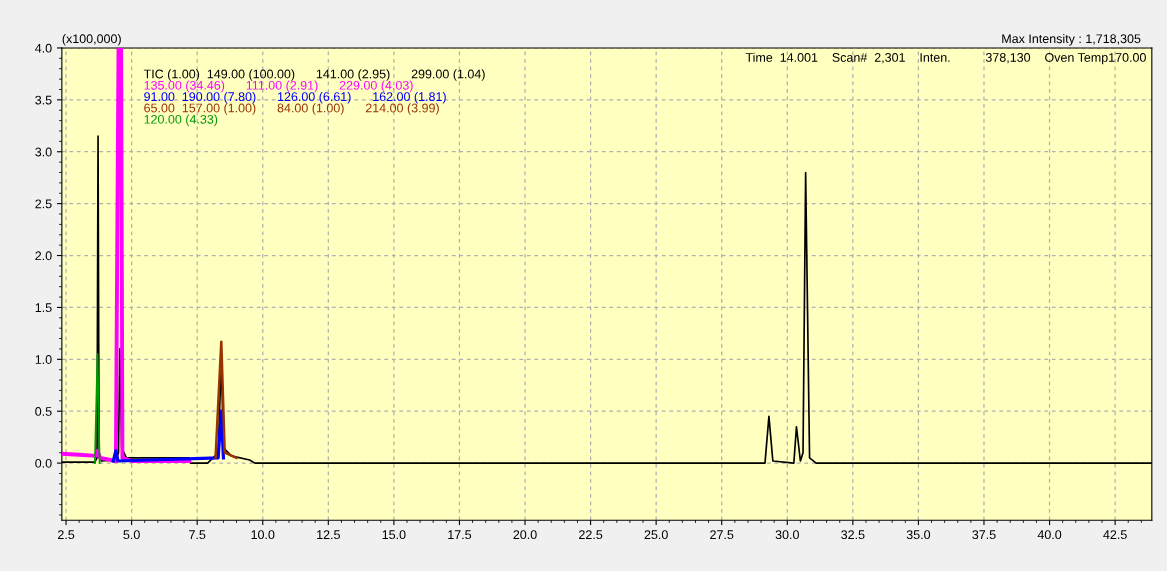  Describe the element at coordinates (722, 535) in the screenshot. I see `x-tick-label: 27.5` at that location.